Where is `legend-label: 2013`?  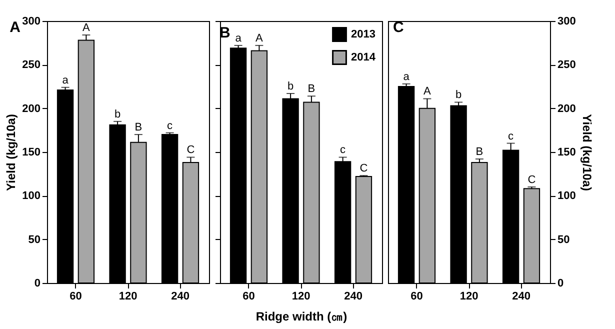
legend-label: 2013 is located at coordinates (363, 34).